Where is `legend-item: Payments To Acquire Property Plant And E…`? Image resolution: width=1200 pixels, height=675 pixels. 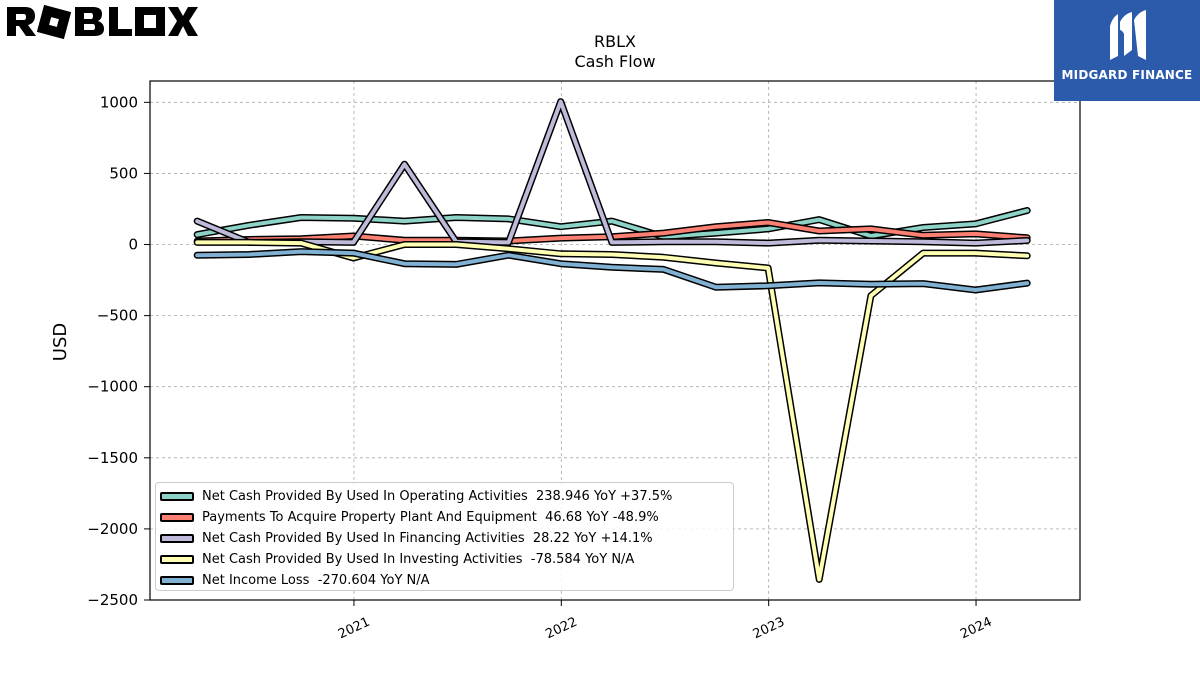
legend-item: Payments To Acquire Property Plant And E… is located at coordinates (446, 517).